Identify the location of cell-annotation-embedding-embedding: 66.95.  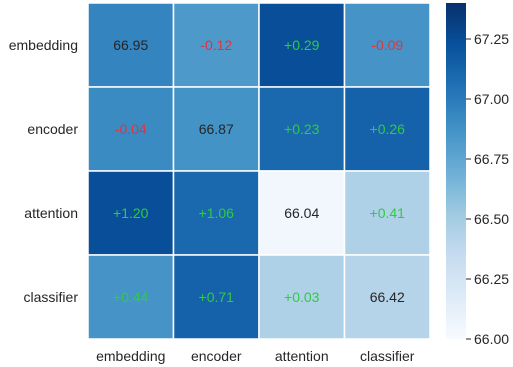
(130, 45).